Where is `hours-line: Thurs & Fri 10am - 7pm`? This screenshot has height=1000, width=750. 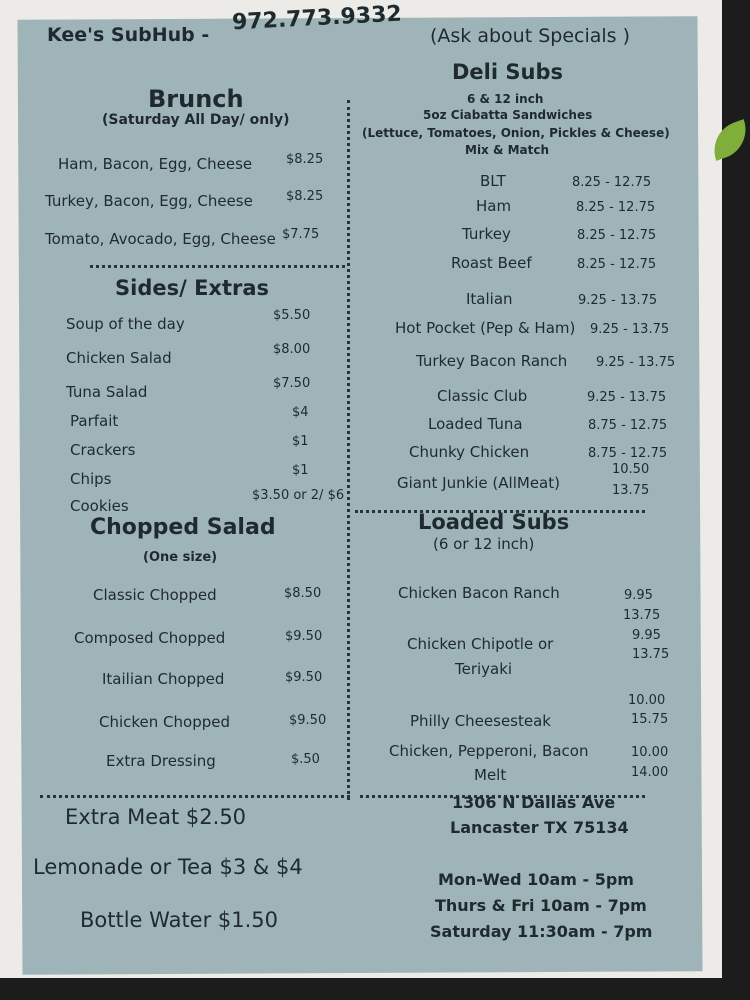
hours-line: Thurs & Fri 10am - 7pm is located at coordinates (541, 905).